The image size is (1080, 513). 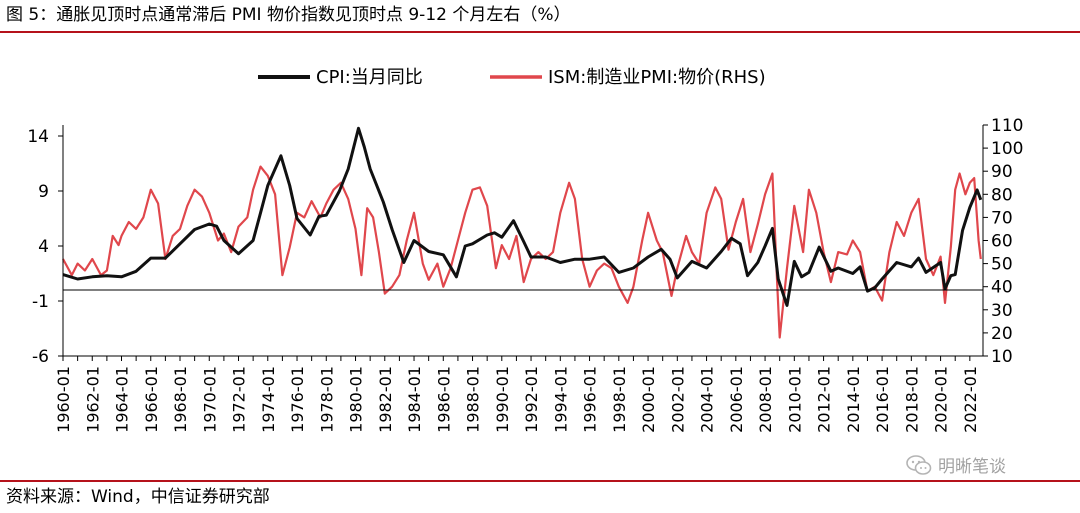 I want to click on x-tick-label: 1966-01, so click(x=151, y=399).